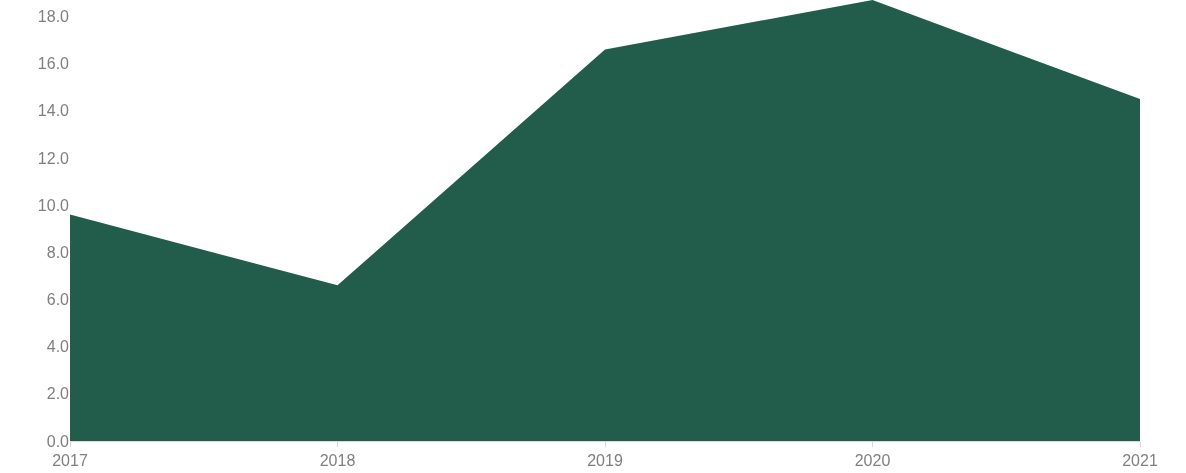 Image resolution: width=1186 pixels, height=473 pixels. What do you see at coordinates (53, 158) in the screenshot?
I see `y-tick-label: 12.0` at bounding box center [53, 158].